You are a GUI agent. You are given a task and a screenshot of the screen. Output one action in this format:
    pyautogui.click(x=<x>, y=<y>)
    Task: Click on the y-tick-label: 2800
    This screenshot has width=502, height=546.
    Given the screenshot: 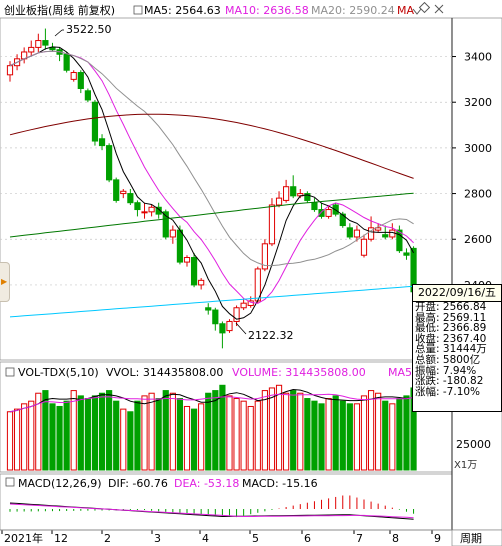 What is the action you would take?
    pyautogui.click(x=478, y=194)
    